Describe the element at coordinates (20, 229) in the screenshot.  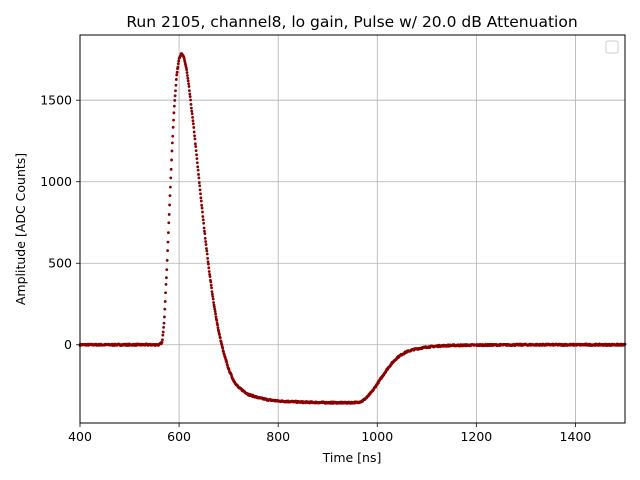
I see `y-axis-label: Amplitude [ADC Counts]` at that location.